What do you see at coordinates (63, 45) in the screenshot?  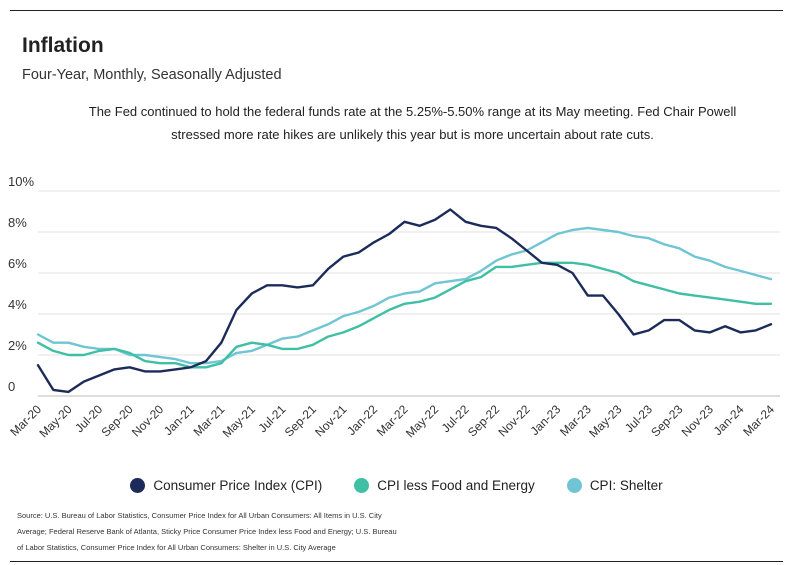 I see `chart-title: Inflation` at bounding box center [63, 45].